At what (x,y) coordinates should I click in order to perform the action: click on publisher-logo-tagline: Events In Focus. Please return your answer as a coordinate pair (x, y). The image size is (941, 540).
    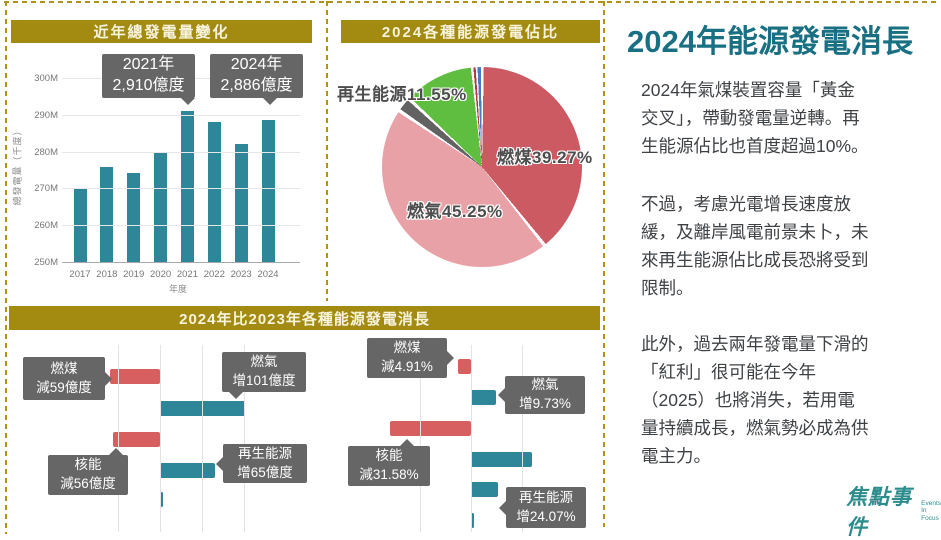
    Looking at the image, I should click on (931, 510).